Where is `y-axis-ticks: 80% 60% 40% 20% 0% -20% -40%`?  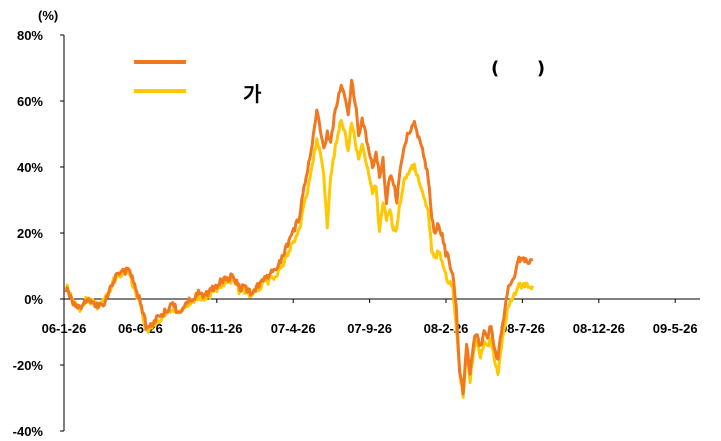
y-axis-ticks: 80% 60% 40% 20% 0% -20% -40% is located at coordinates (38, 233).